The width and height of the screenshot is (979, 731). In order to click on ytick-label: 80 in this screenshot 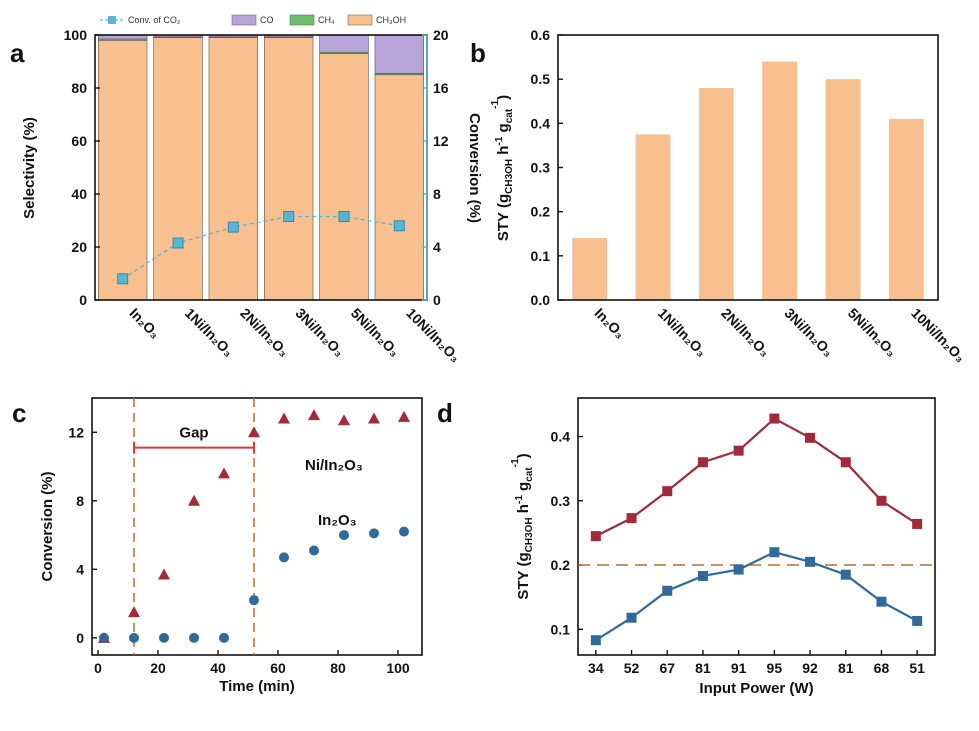, I will do `click(79, 88)`.